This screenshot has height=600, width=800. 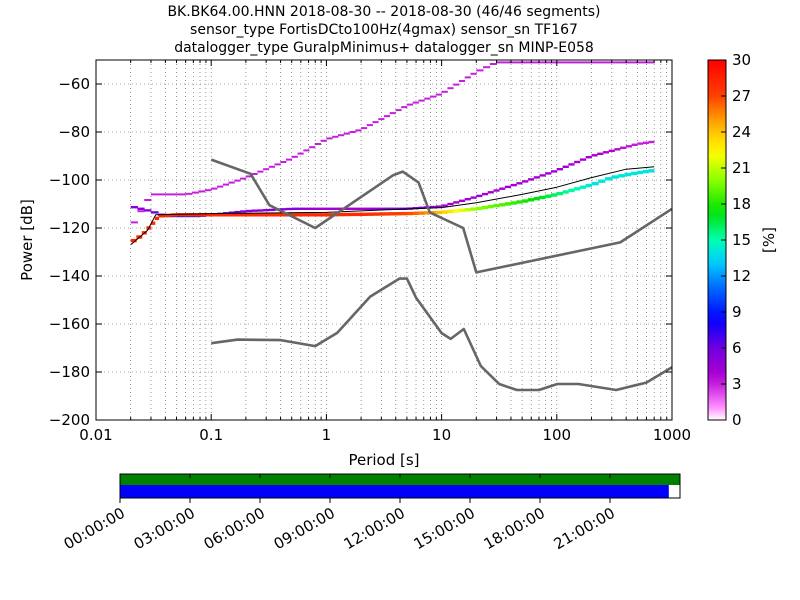 I want to click on colorbar-tick-label: 9, so click(x=737, y=312).